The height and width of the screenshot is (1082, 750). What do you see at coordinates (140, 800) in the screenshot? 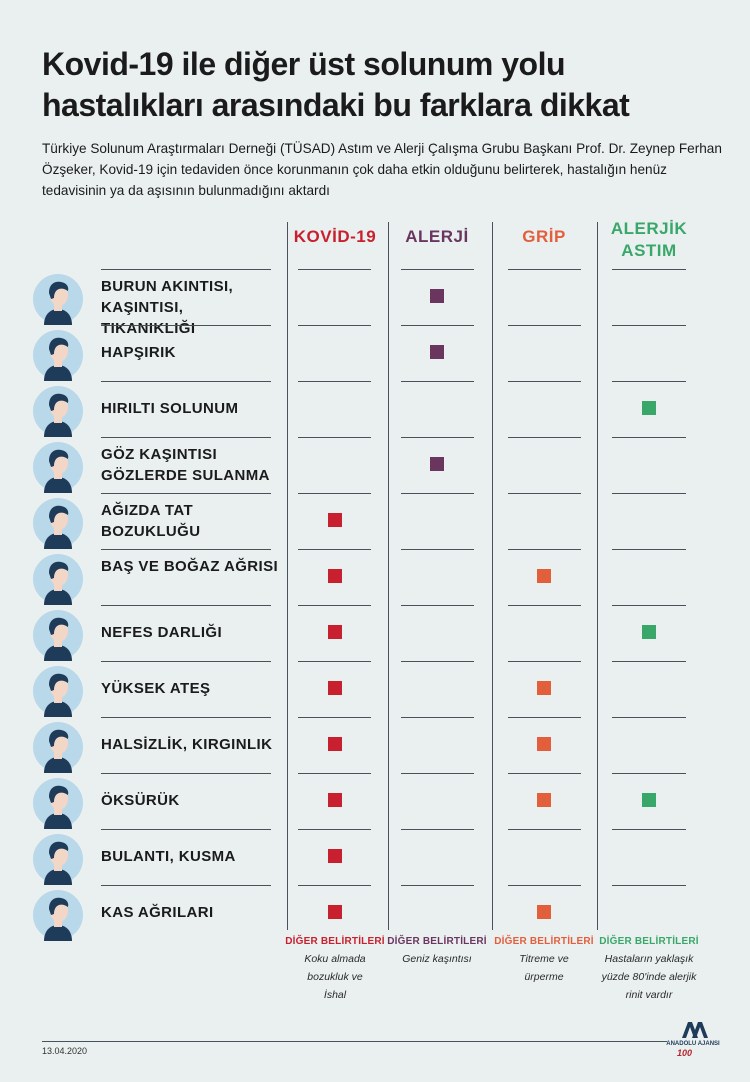
I see `symptom-label: ÖKSÜRÜK` at bounding box center [140, 800].